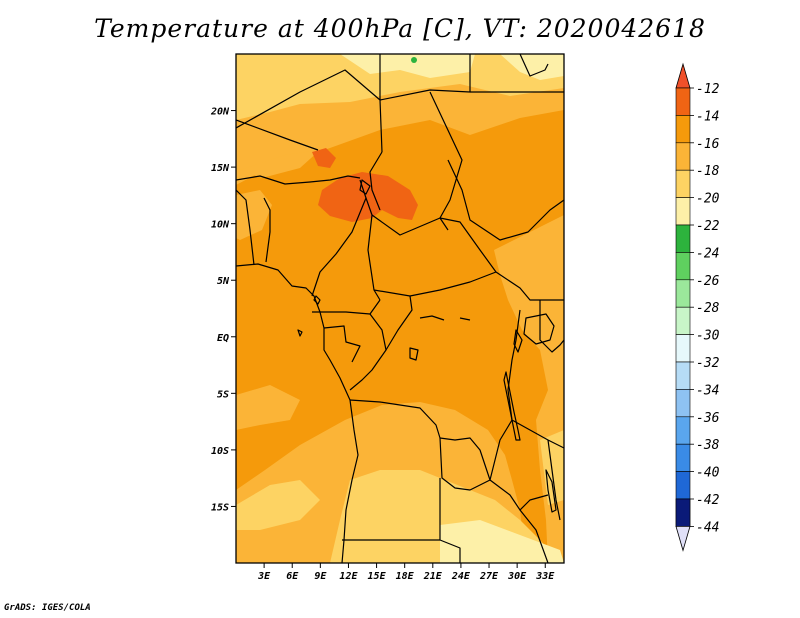  Describe the element at coordinates (708, 500) in the screenshot. I see `colorbar-label: -42` at that location.